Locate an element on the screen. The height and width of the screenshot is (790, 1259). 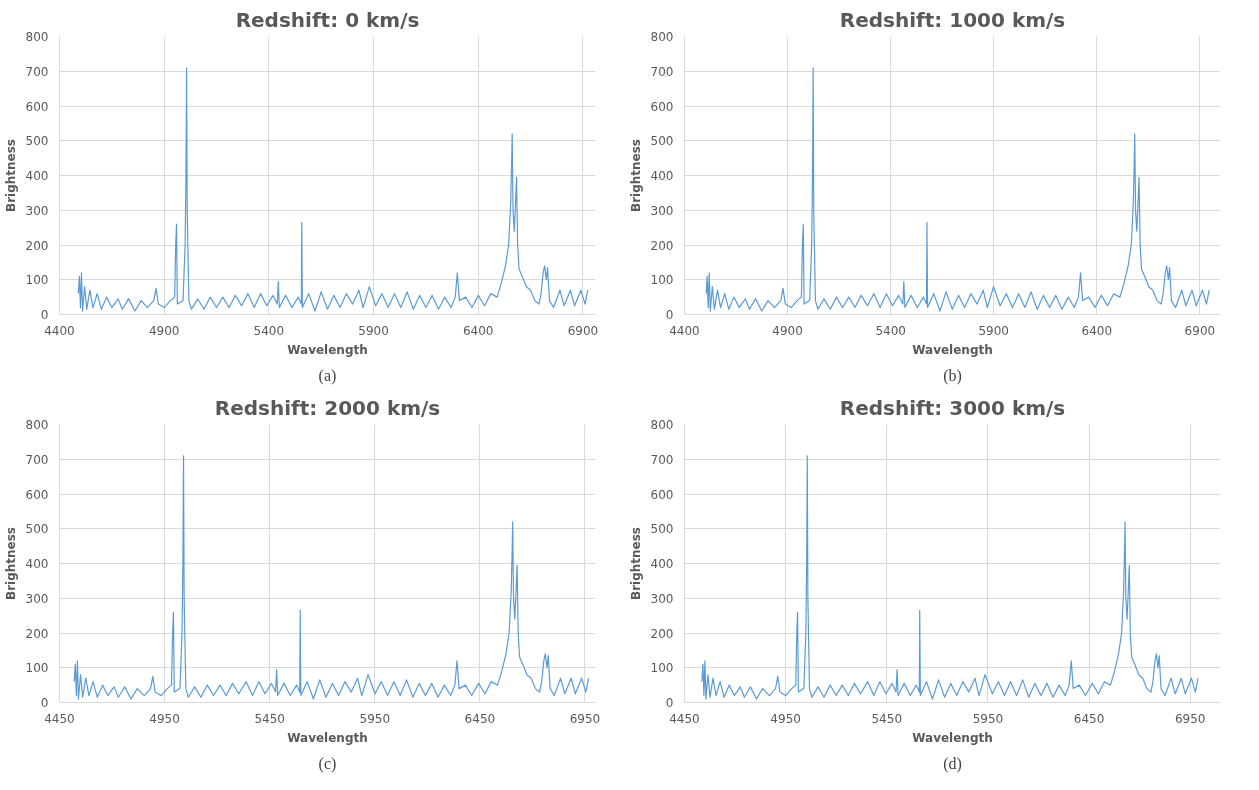
chart-title: Redshift: 2000 km/s is located at coordinates (327, 407).